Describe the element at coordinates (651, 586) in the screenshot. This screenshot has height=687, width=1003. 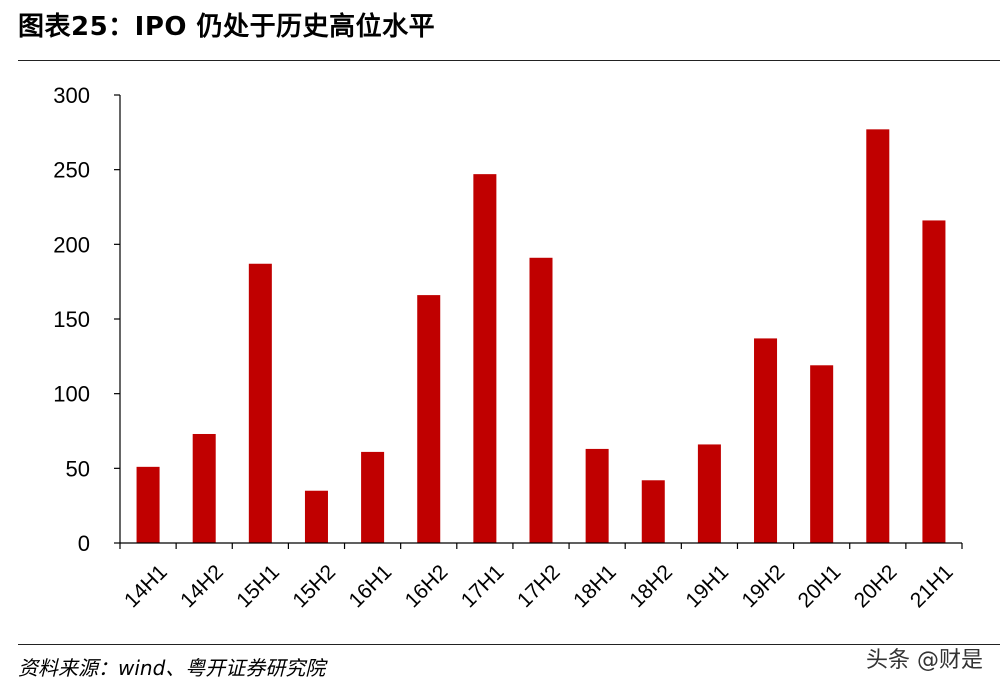
I see `x-tick-label: 18H2` at that location.